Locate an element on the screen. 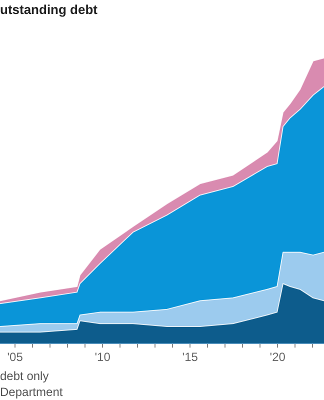 The image size is (324, 400). x-tick-label: '15 is located at coordinates (190, 357).